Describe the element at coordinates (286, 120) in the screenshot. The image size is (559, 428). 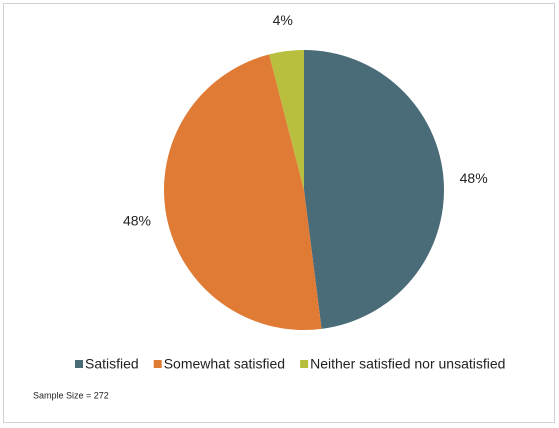
I see `pie-slice` at that location.